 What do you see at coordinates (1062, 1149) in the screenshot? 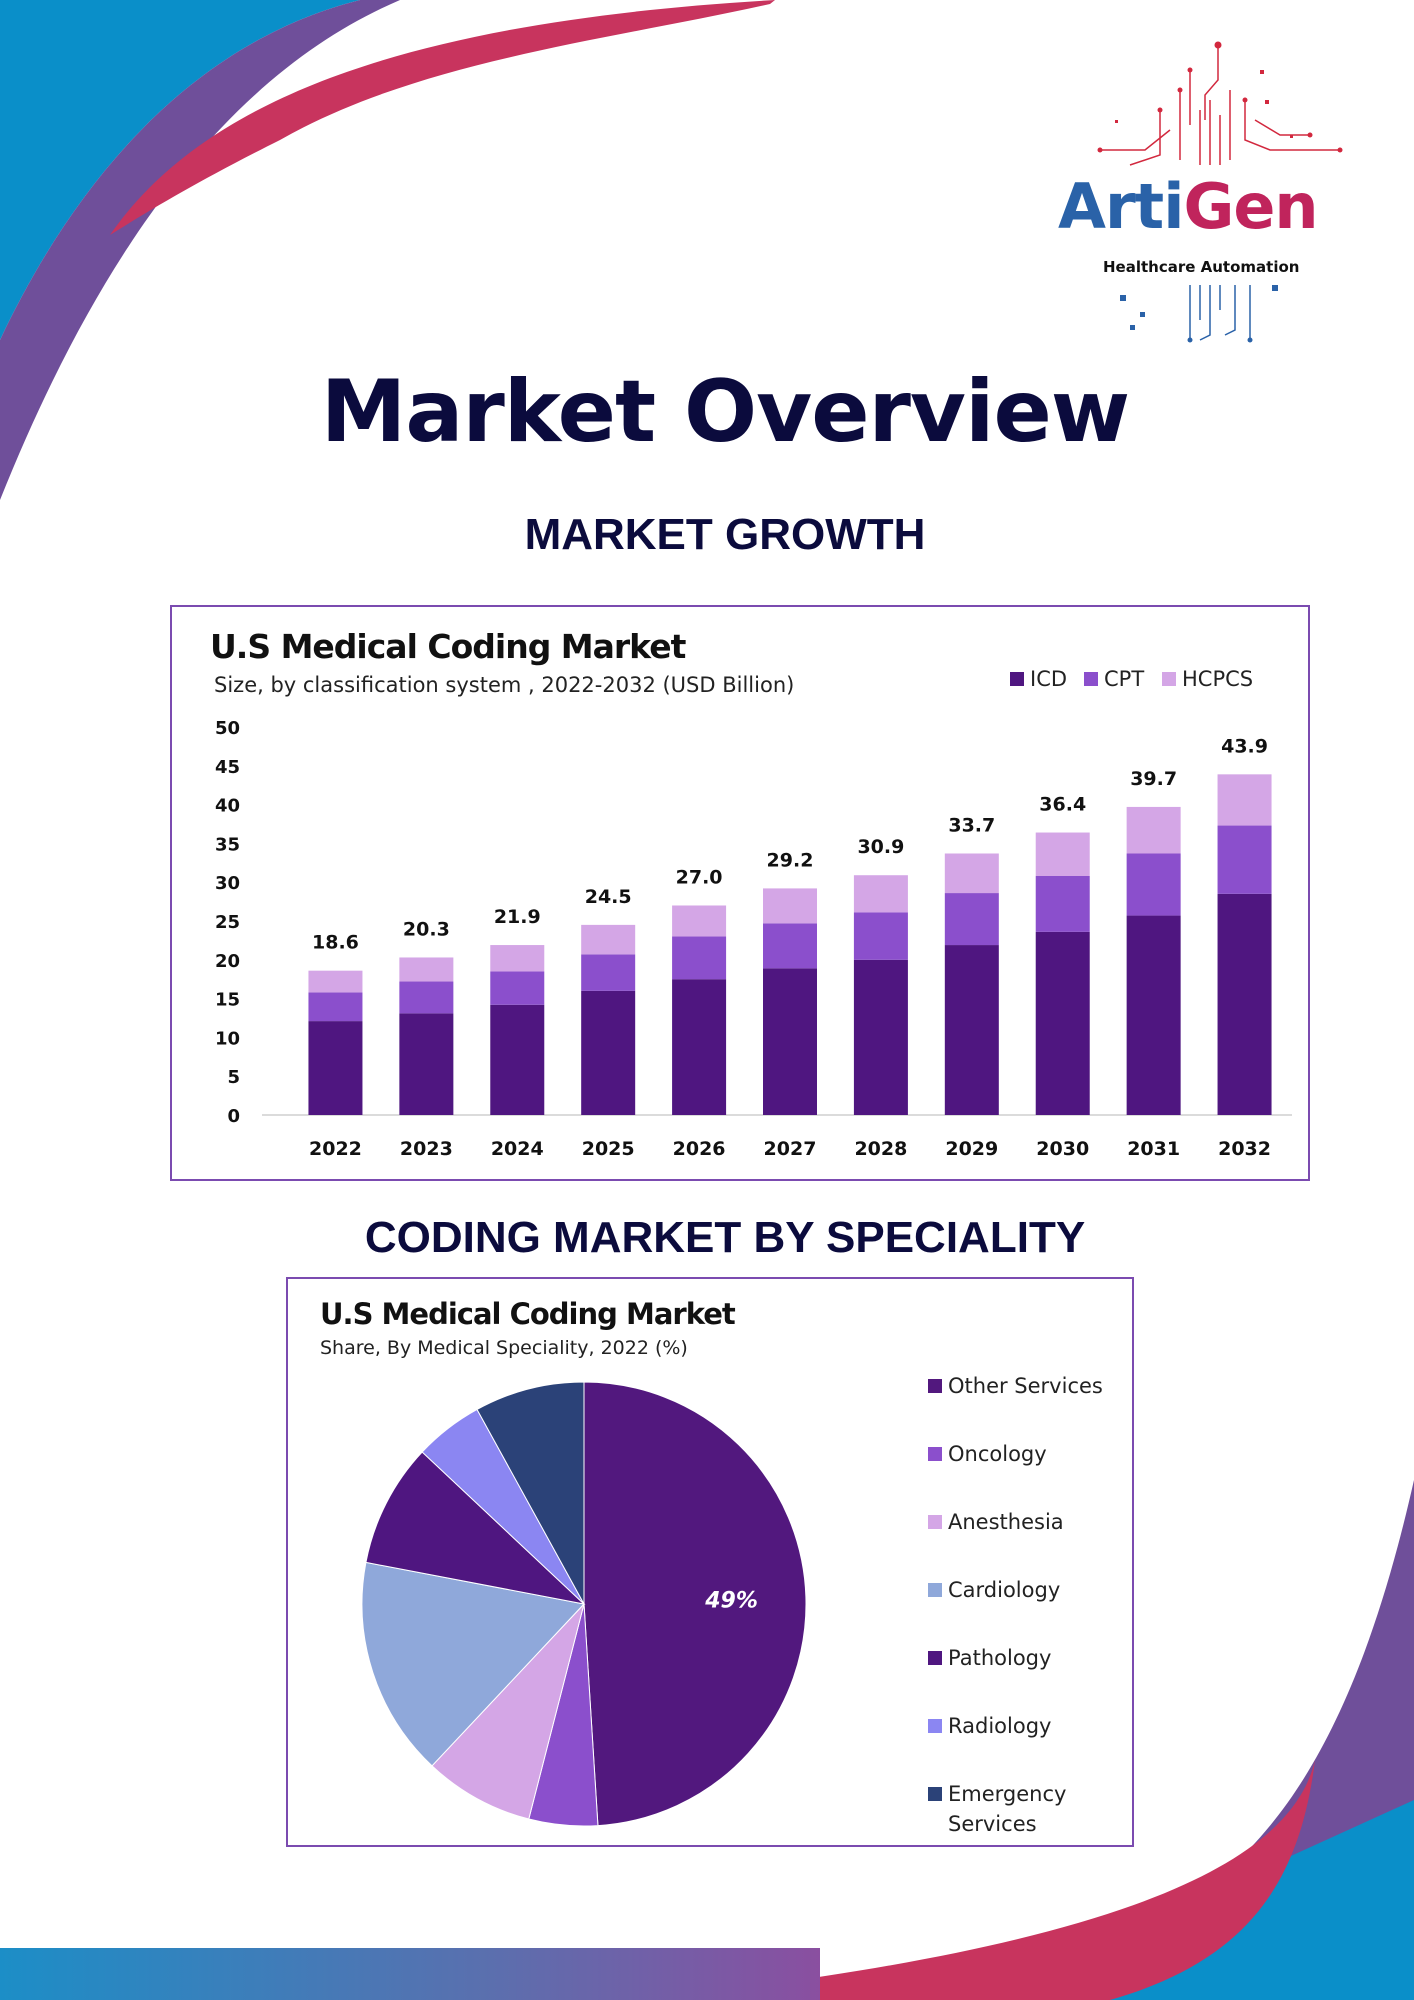
I see `x-tick-label: 2030` at bounding box center [1062, 1149].